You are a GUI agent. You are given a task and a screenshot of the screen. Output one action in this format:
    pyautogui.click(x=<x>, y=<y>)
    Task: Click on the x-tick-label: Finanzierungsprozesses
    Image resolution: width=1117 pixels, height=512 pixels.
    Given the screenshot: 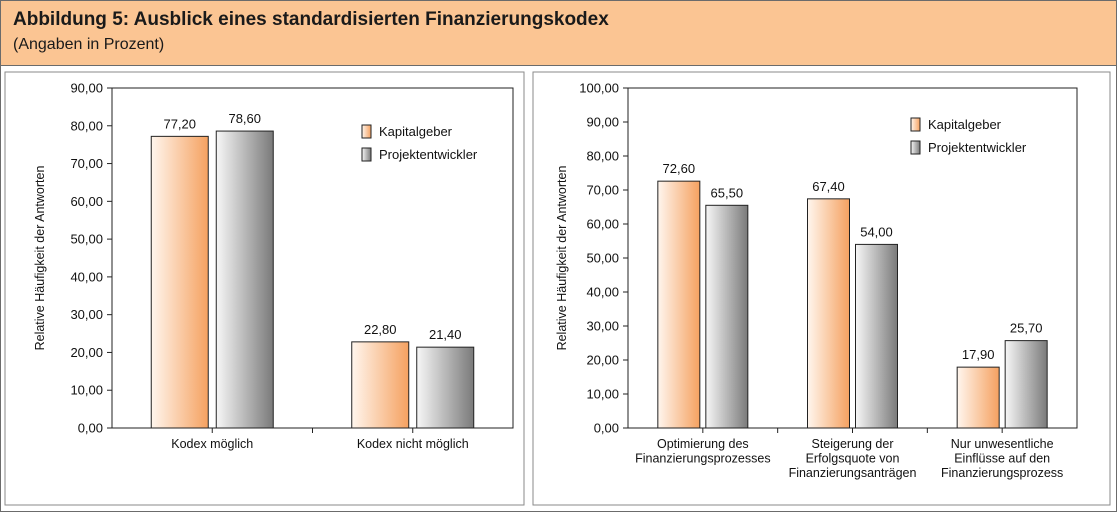 What is the action you would take?
    pyautogui.click(x=703, y=459)
    